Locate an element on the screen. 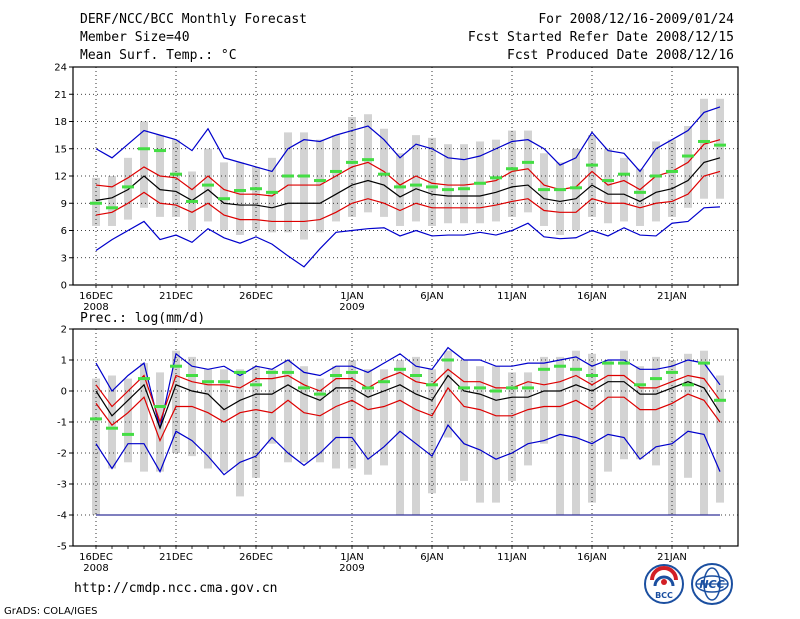 Image resolution: width=800 pixels, height=619 pixels. x-tick-label: 16JAN is located at coordinates (592, 296).